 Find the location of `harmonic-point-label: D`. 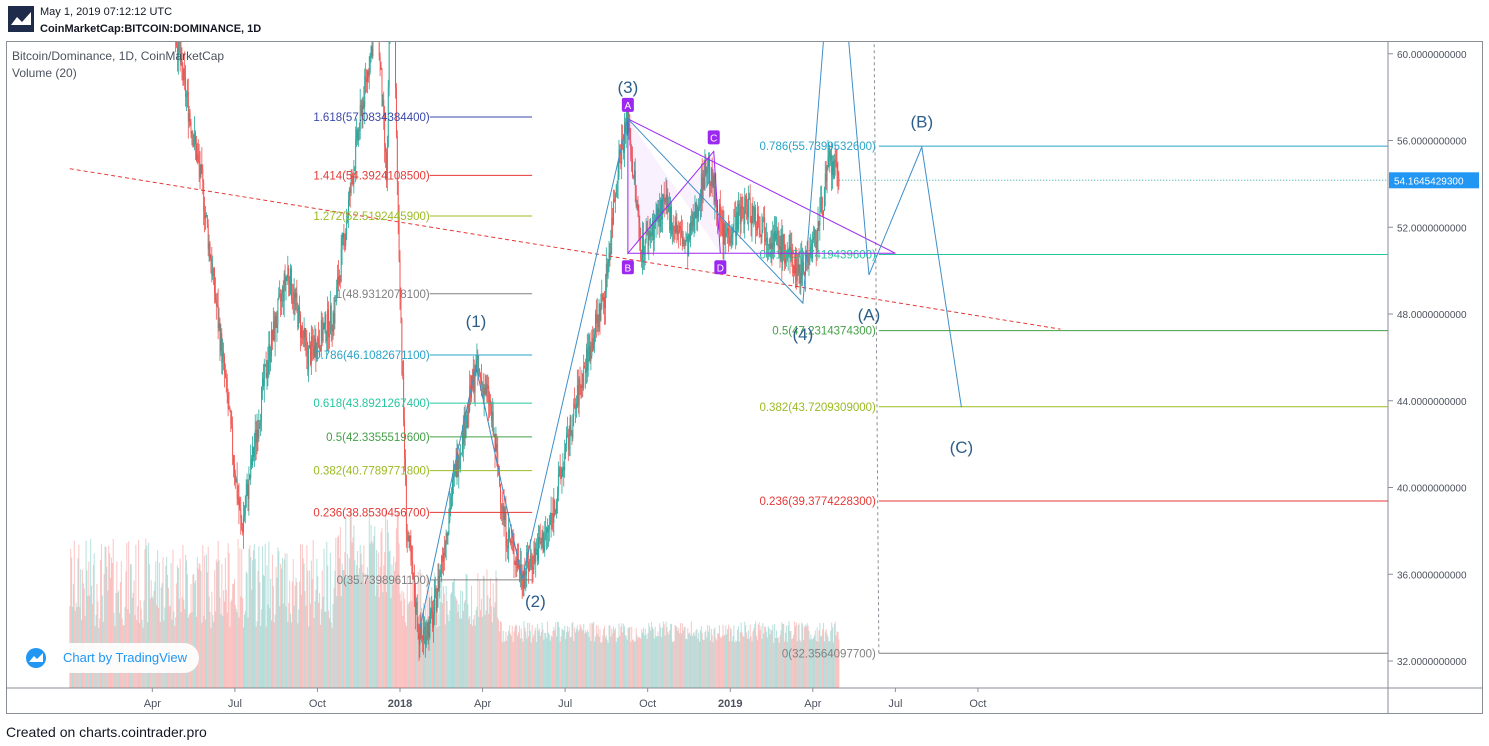

harmonic-point-label: D is located at coordinates (720, 268).